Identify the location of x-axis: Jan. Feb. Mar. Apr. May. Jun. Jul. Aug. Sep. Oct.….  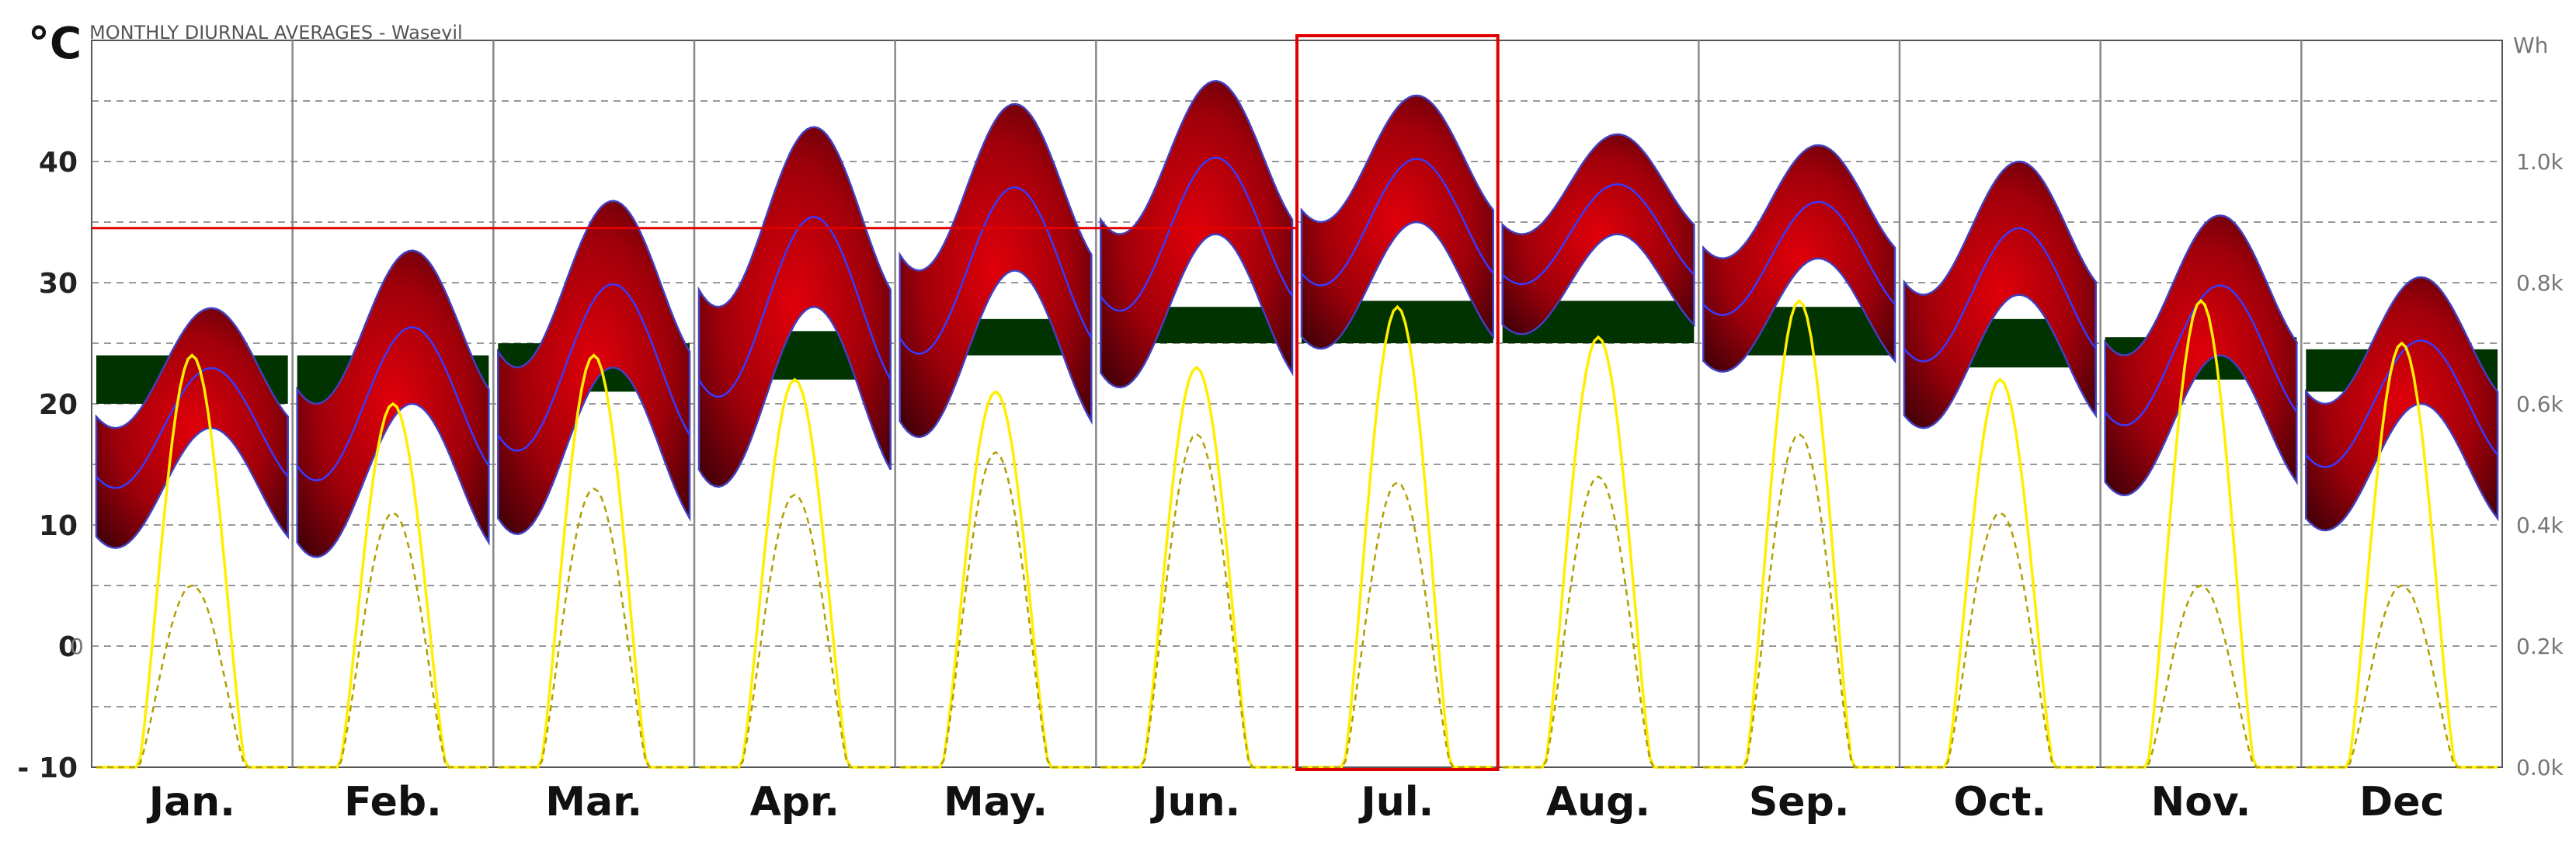
(1296, 802).